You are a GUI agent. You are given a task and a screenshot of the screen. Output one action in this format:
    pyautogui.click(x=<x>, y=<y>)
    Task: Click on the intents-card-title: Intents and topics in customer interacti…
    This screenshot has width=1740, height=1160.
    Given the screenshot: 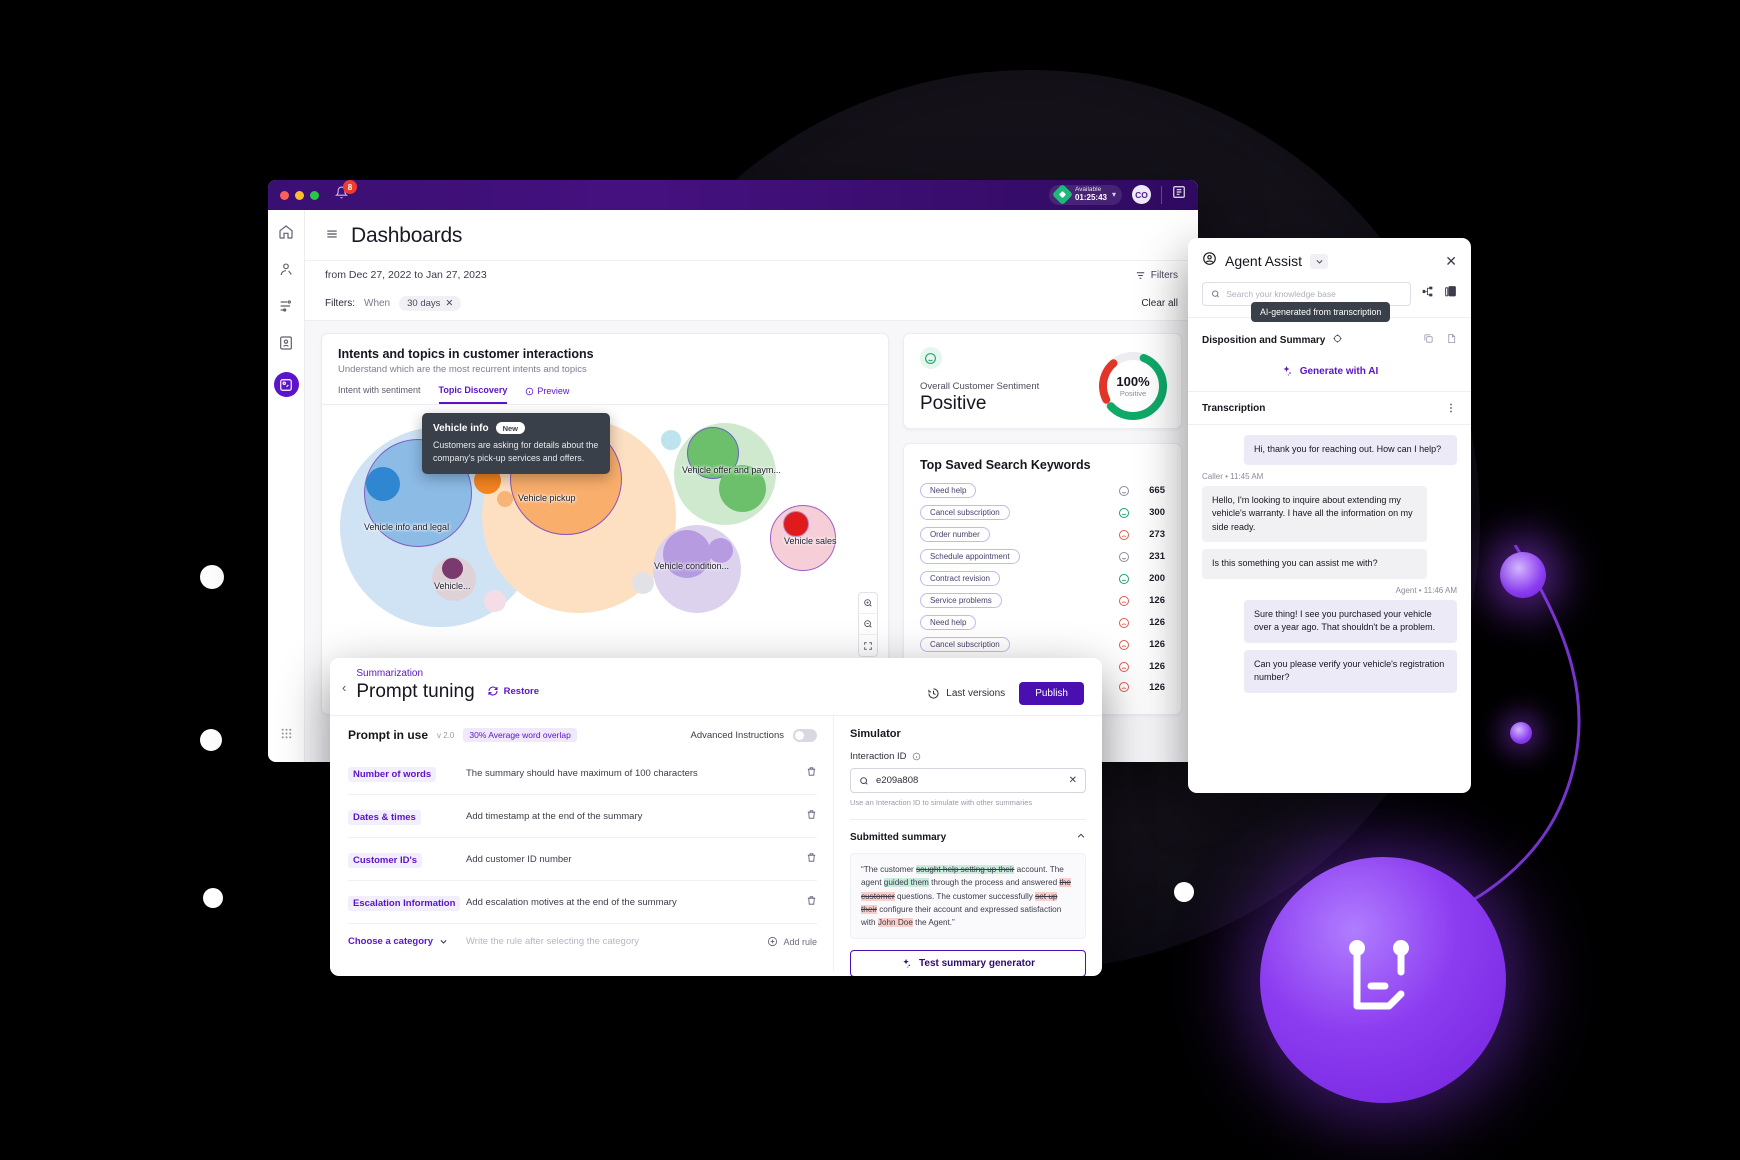 What is the action you would take?
    pyautogui.click(x=466, y=354)
    